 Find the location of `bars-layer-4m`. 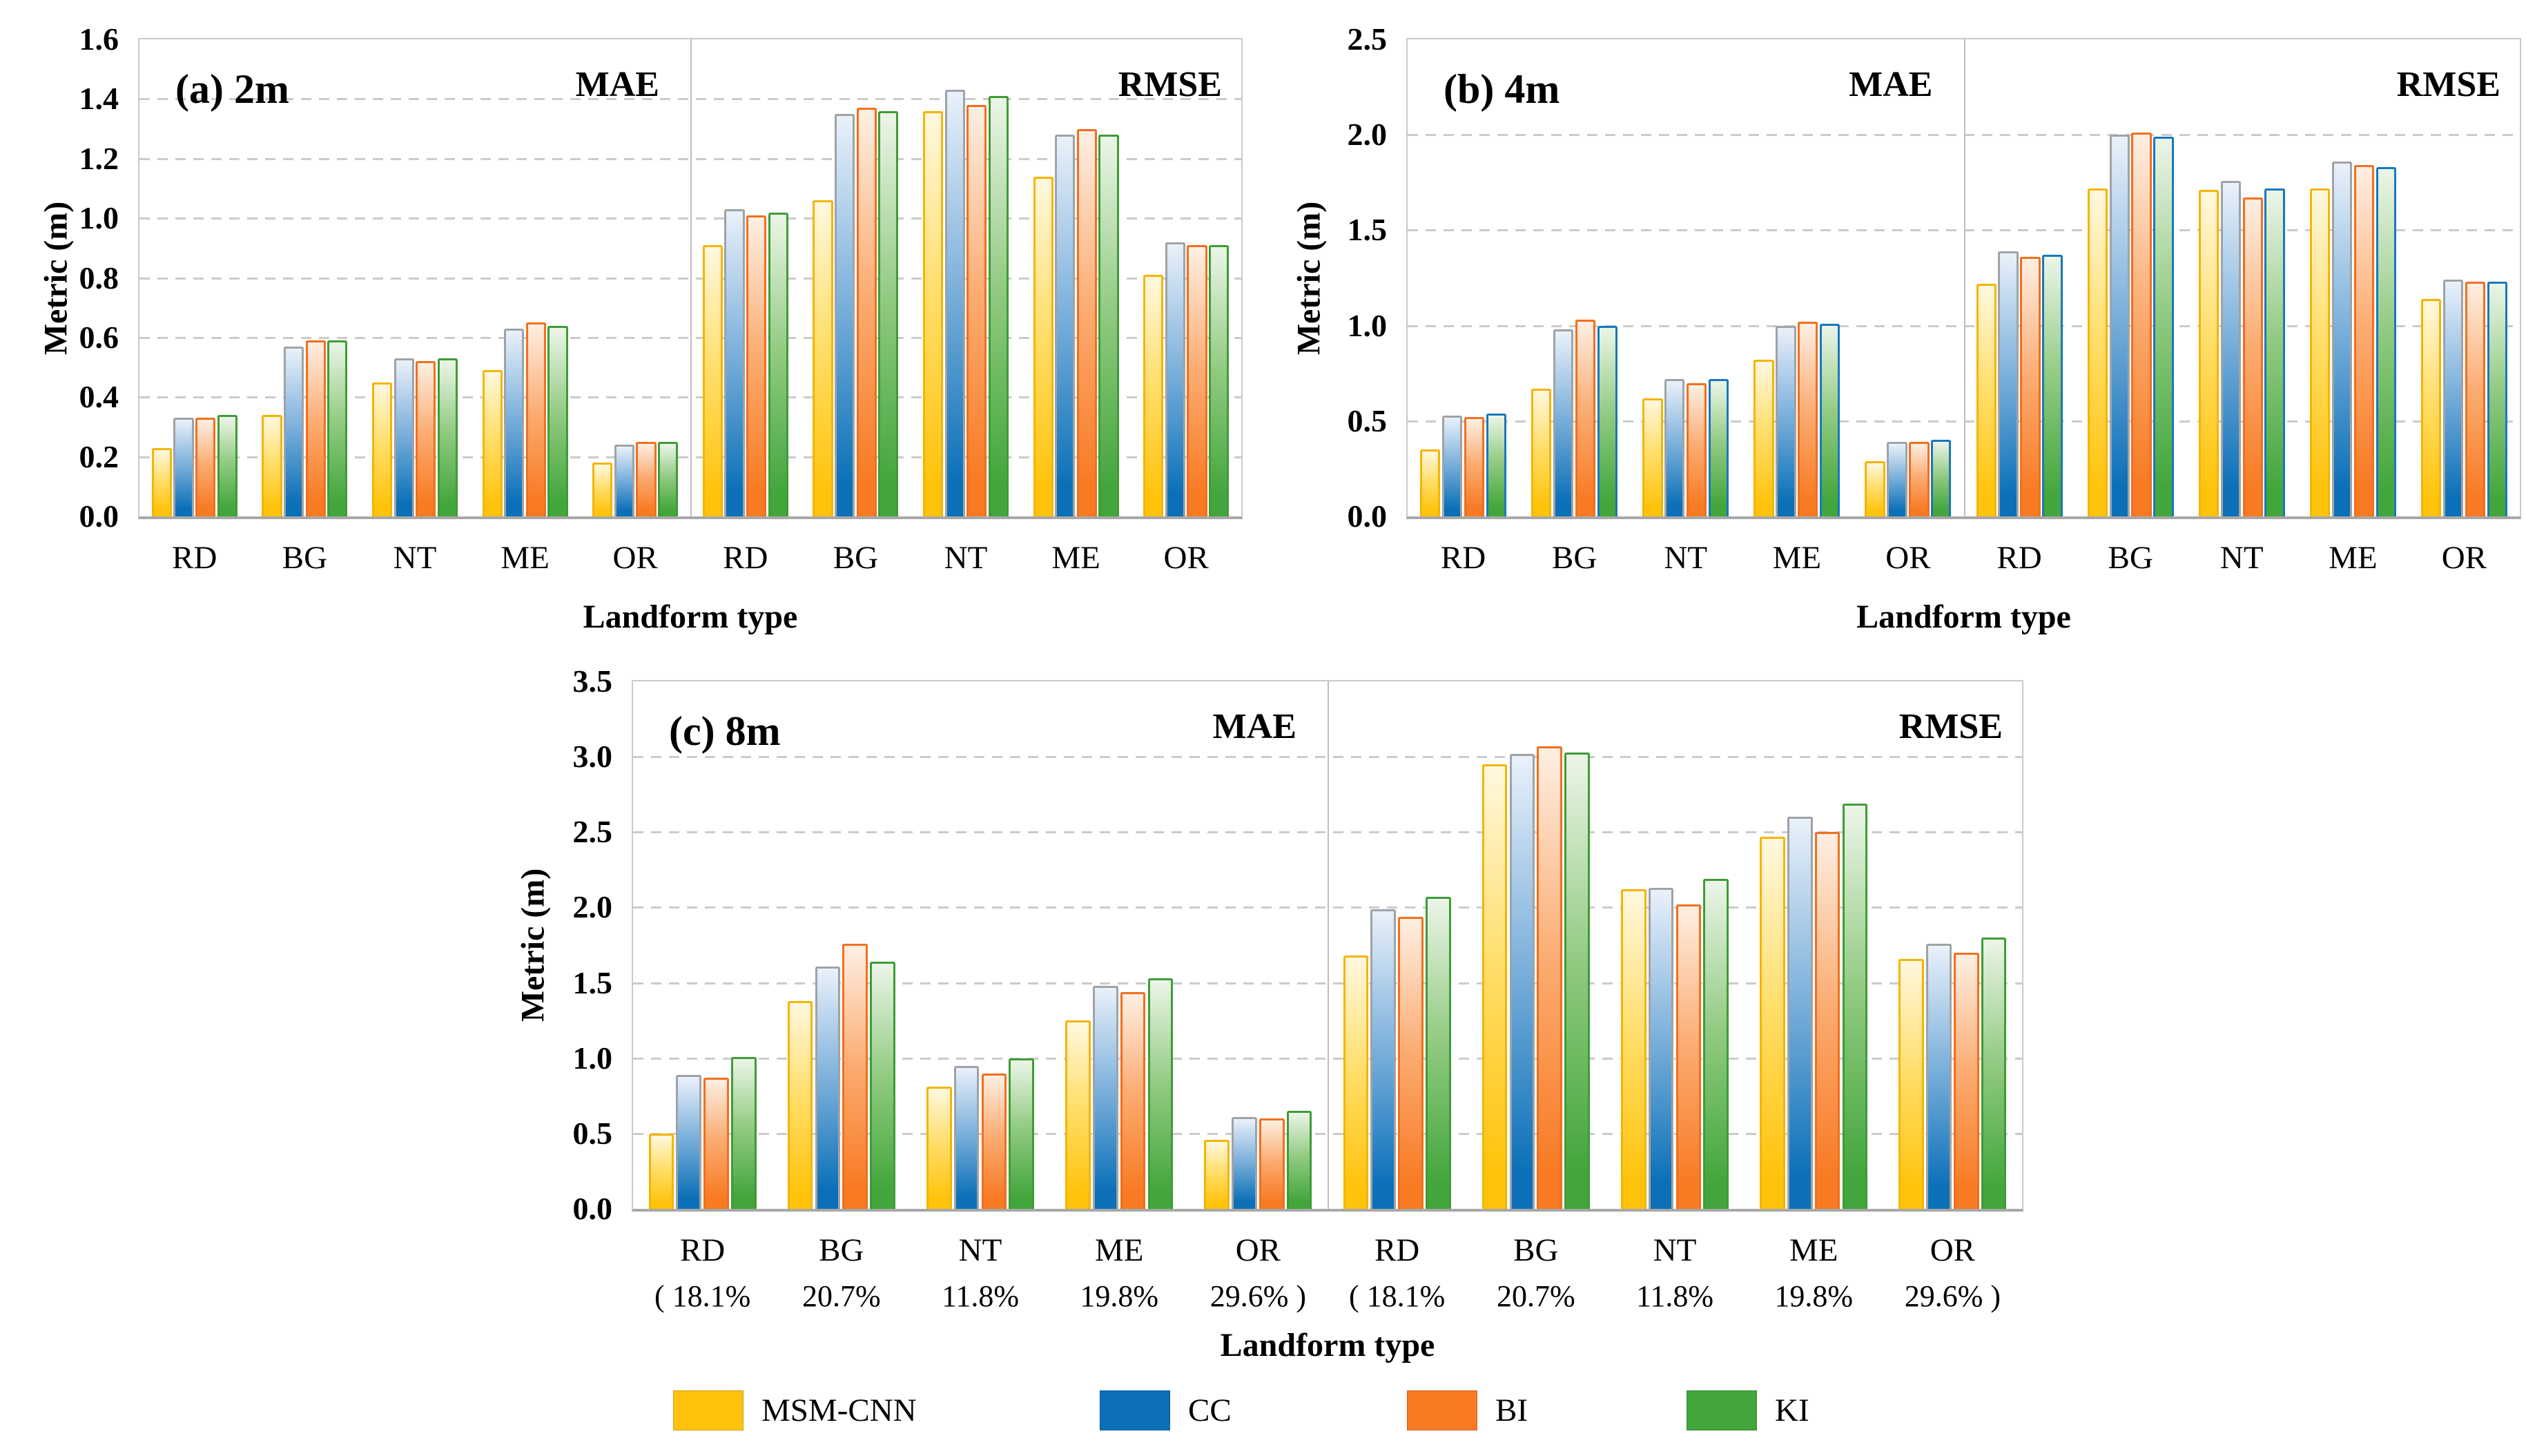

bars-layer-4m is located at coordinates (1964, 277).